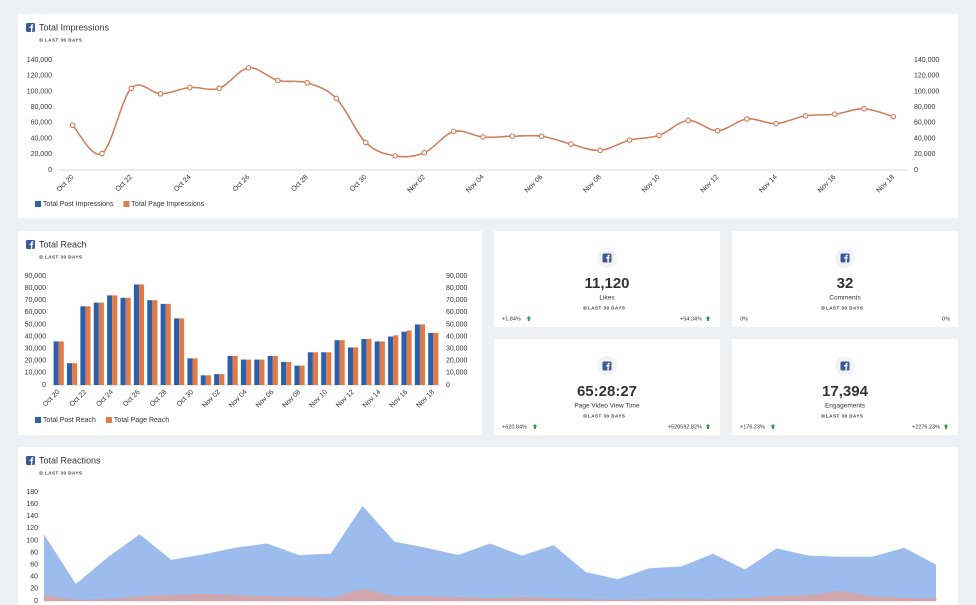  I want to click on y-tick-label: 180, so click(32, 492).